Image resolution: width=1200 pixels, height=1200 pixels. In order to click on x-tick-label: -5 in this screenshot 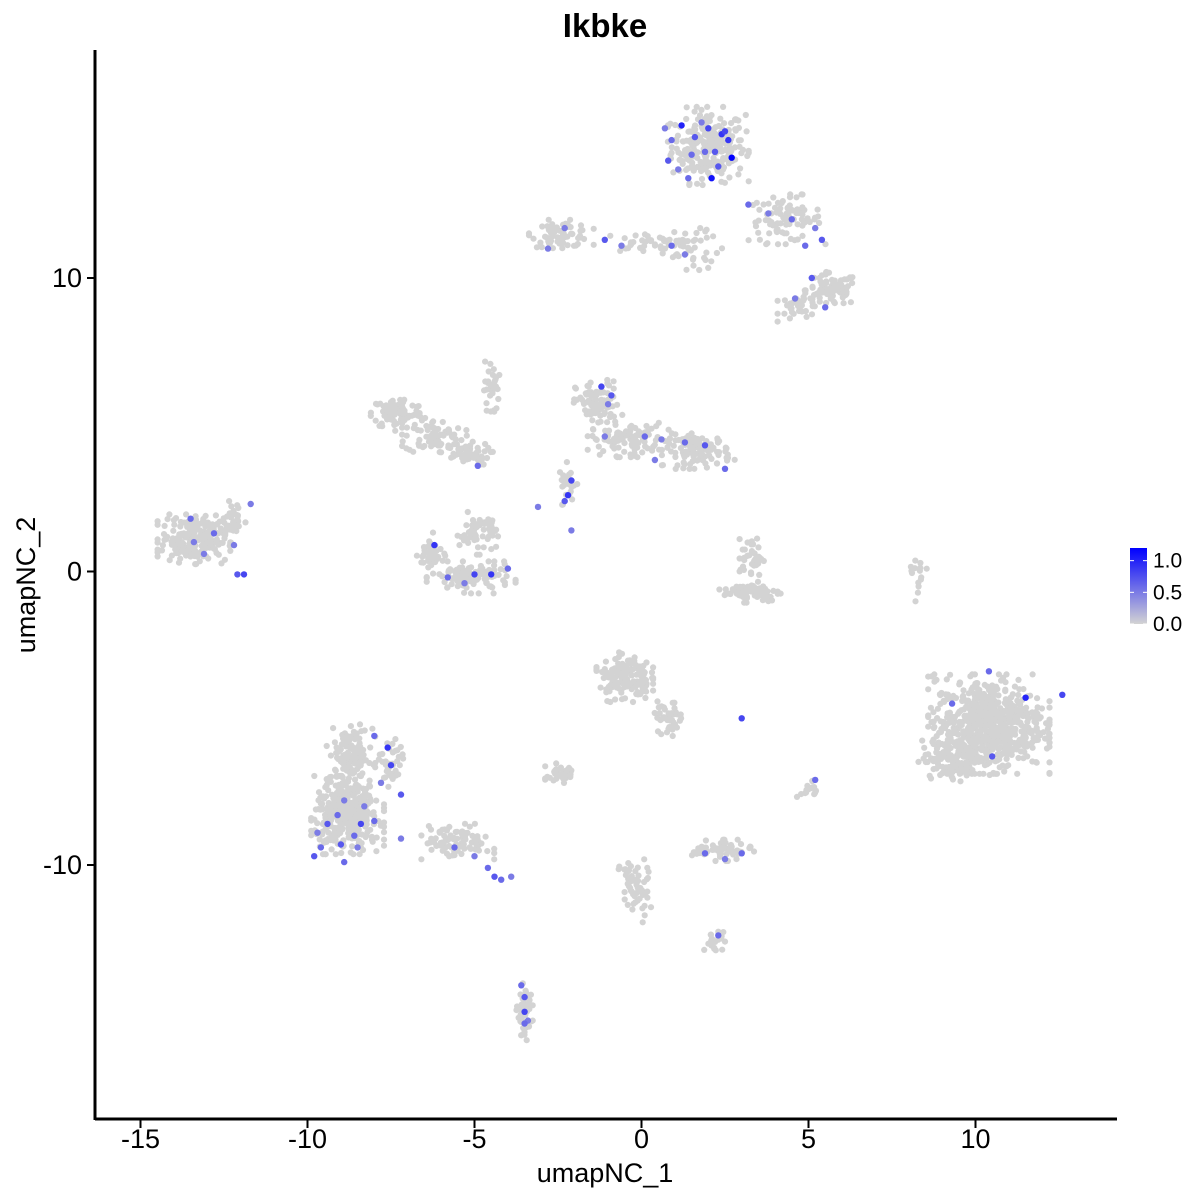, I will do `click(474, 1139)`.